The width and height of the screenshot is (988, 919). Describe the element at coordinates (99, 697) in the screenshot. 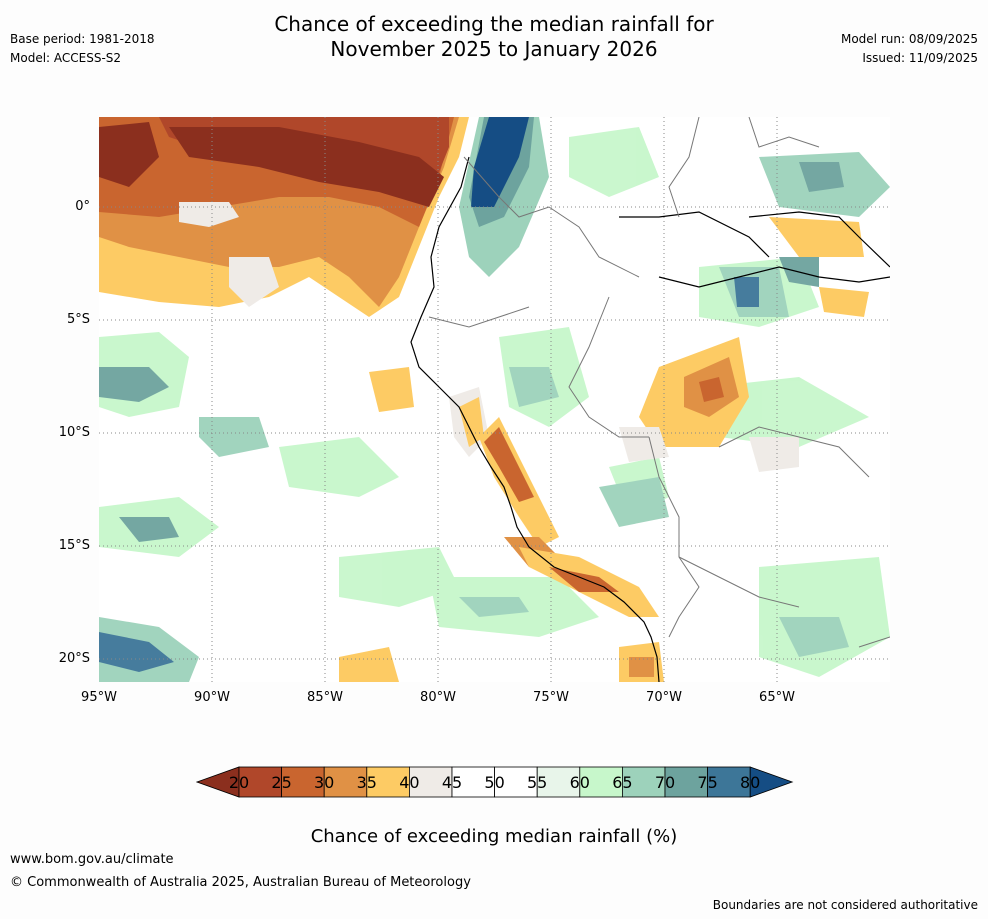

I see `lon-label-95w: 95°W` at that location.